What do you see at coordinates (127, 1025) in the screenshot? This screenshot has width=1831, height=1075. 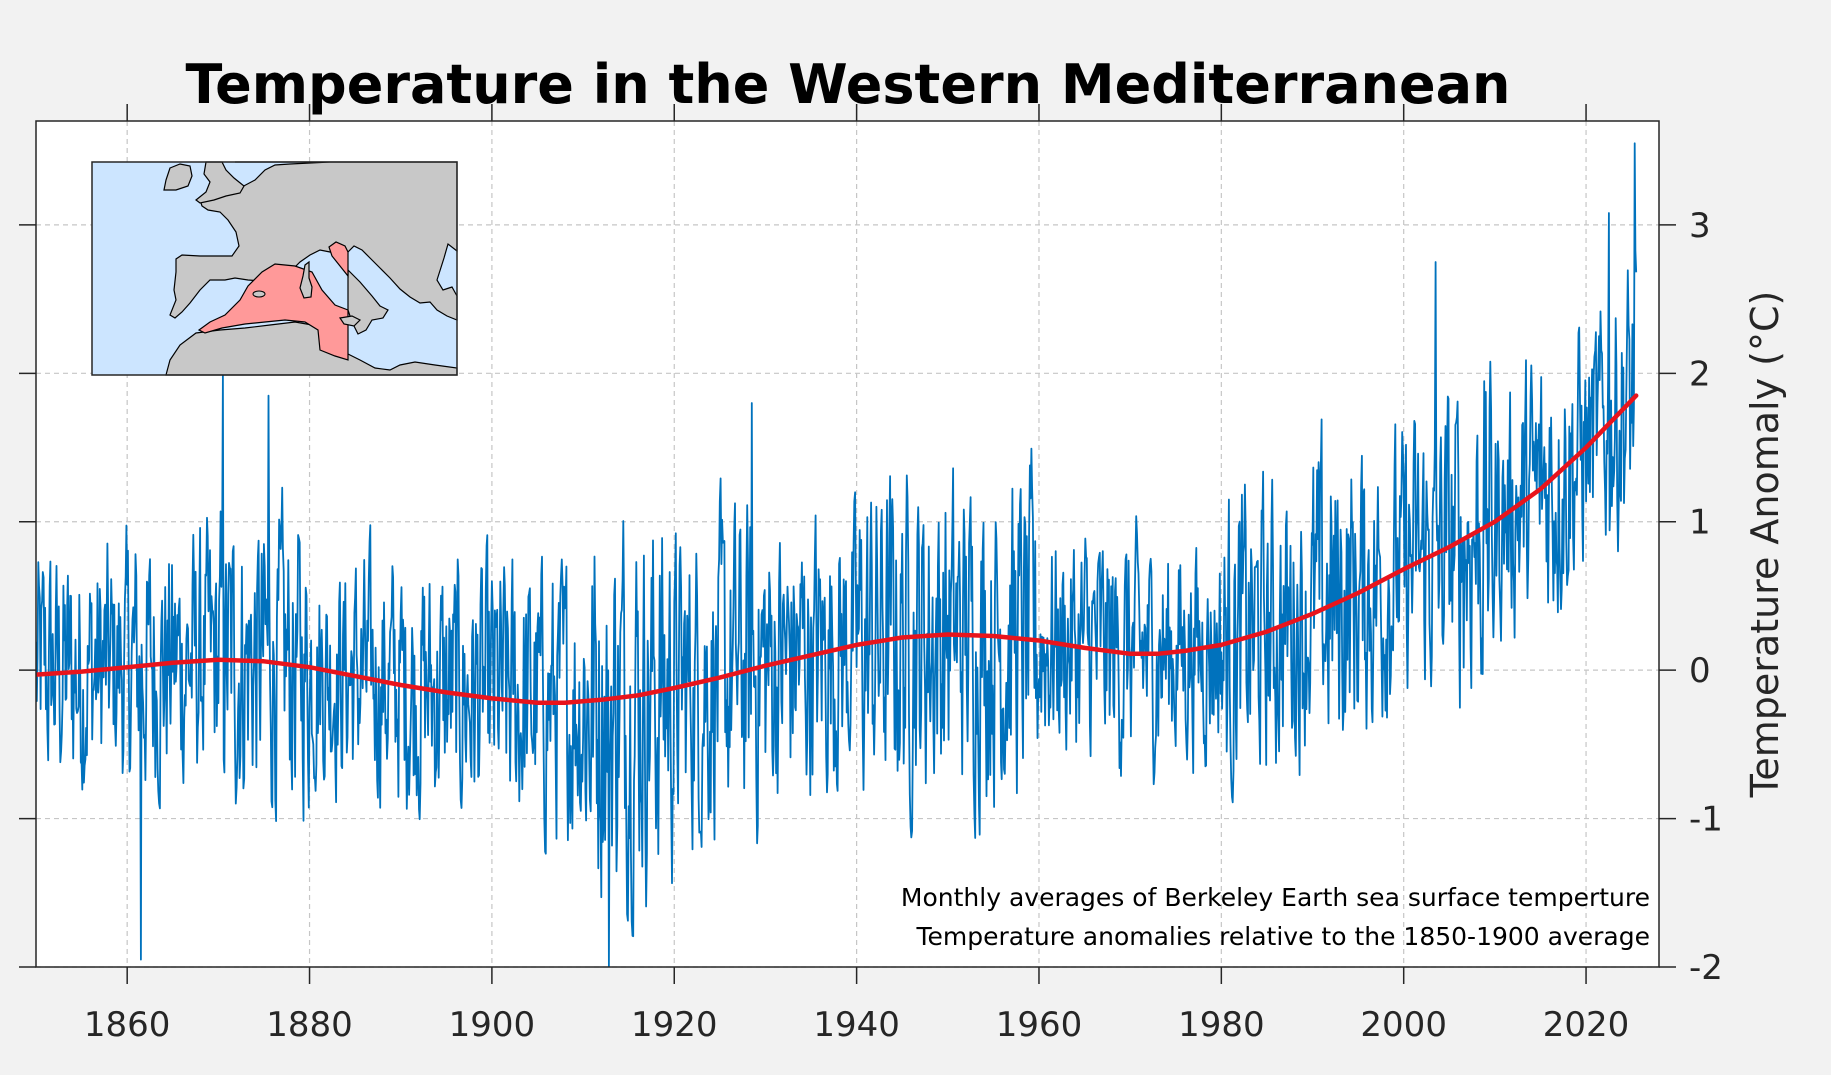 I see `x-tick-label: 1860` at bounding box center [127, 1025].